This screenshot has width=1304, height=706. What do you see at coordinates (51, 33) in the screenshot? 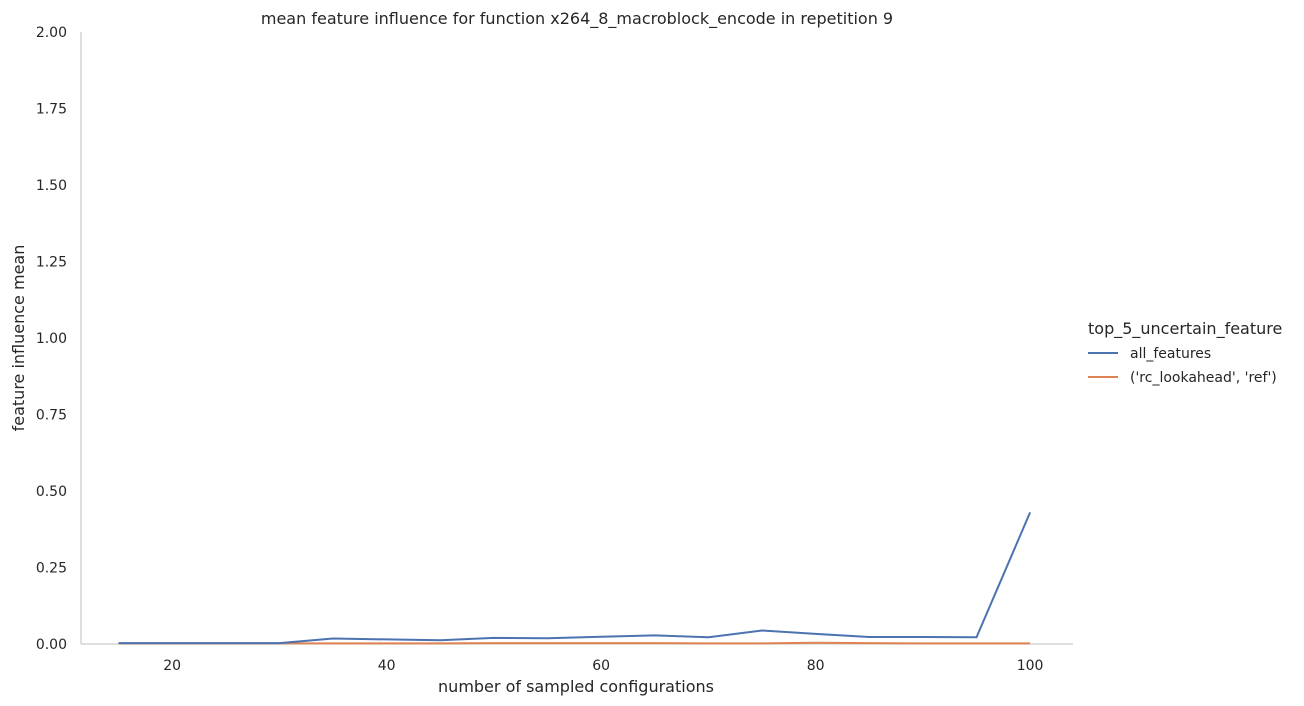
I see `y-tick-label: 2.00` at bounding box center [51, 33].